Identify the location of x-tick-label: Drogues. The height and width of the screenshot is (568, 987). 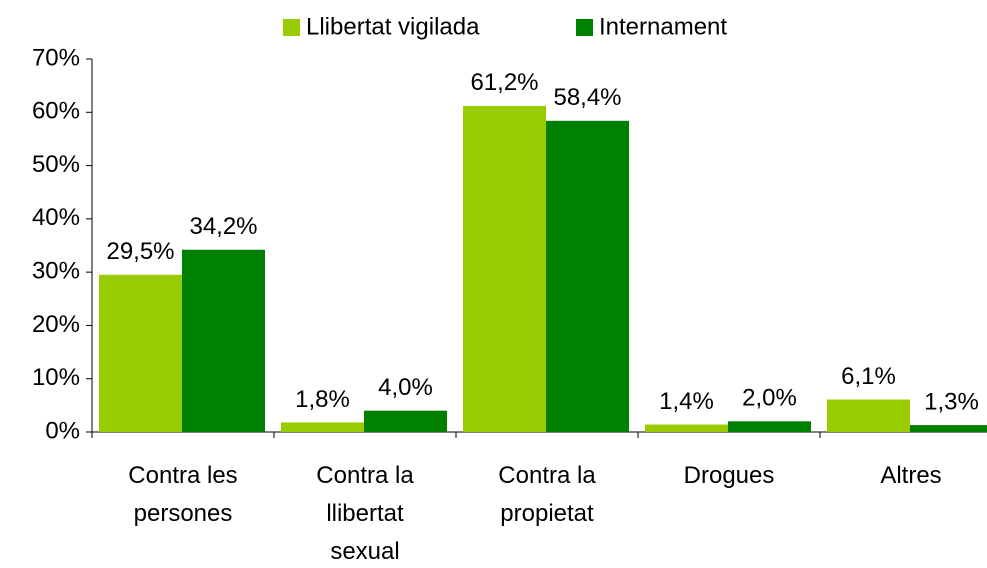
(729, 475).